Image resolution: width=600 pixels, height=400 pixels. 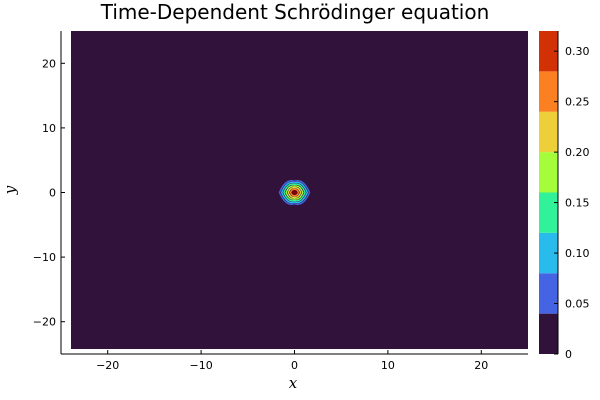 I want to click on contour-ring, so click(x=294, y=192).